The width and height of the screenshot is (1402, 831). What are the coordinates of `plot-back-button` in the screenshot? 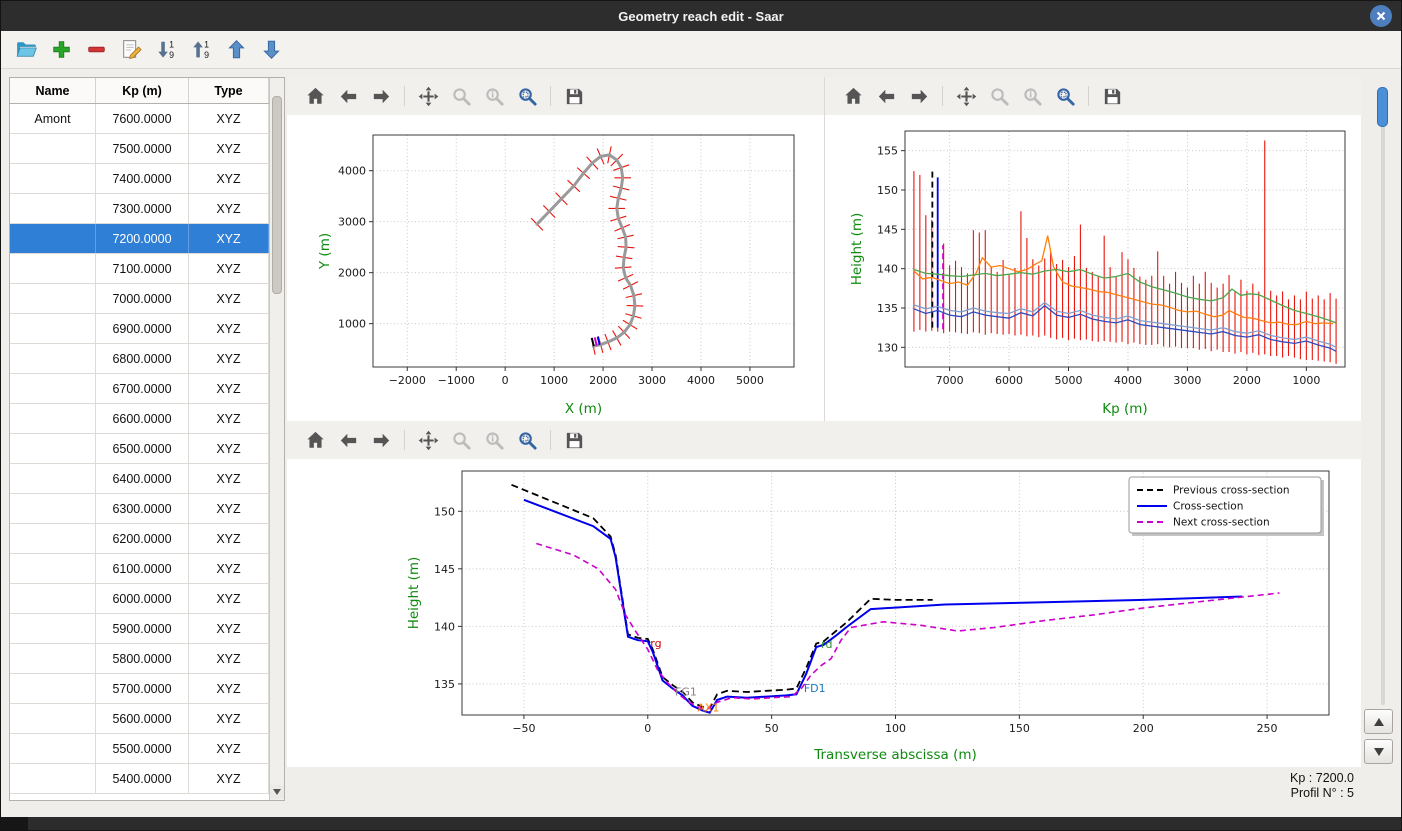 It's located at (348, 440).